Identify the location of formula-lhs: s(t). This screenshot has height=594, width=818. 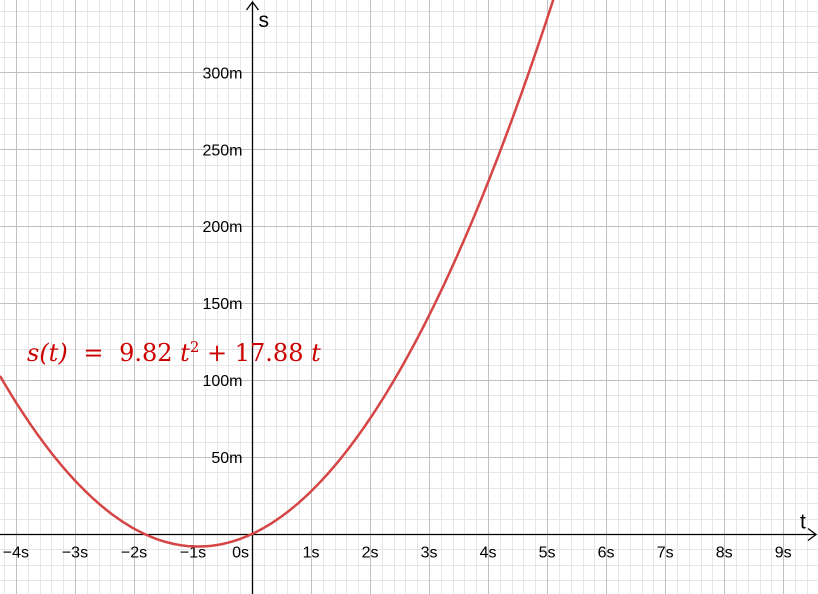
(47, 353).